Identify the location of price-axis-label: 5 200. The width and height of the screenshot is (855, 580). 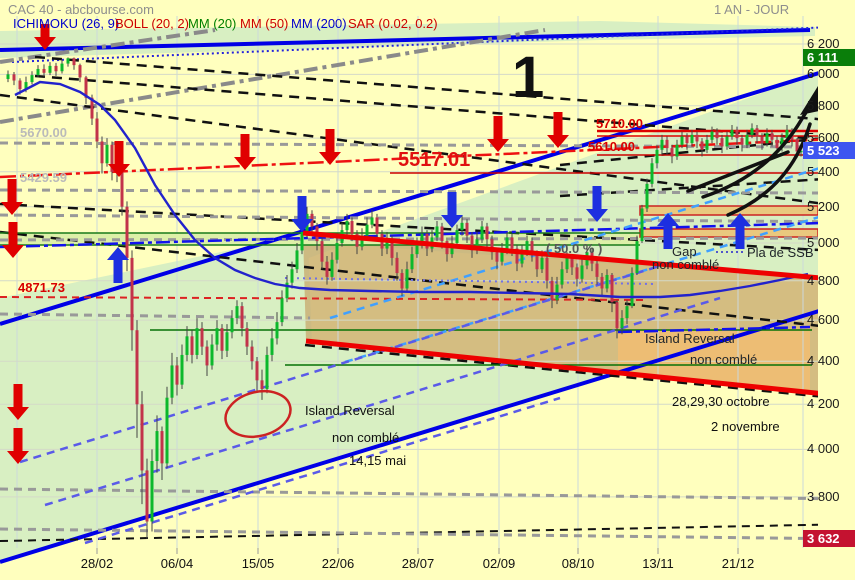
(823, 206).